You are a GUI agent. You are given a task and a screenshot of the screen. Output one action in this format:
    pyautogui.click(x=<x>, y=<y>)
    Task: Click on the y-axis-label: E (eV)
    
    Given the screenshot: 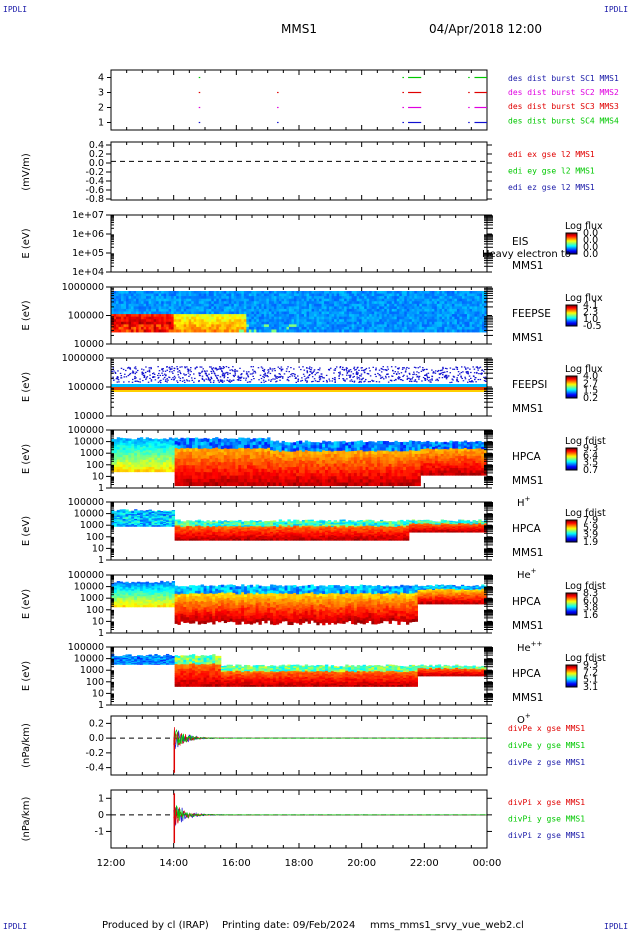 What is the action you would take?
    pyautogui.click(x=26, y=315)
    